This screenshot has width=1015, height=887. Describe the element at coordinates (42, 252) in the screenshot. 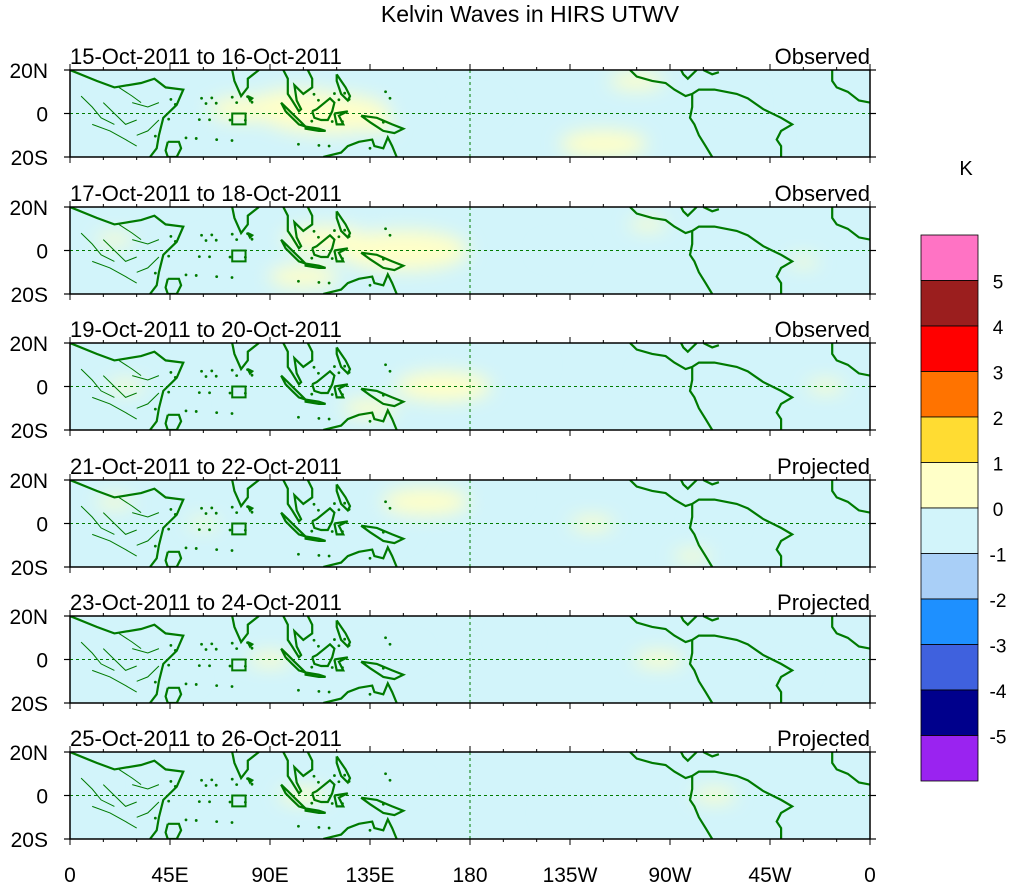

I see `y-tick-label: 0` at that location.